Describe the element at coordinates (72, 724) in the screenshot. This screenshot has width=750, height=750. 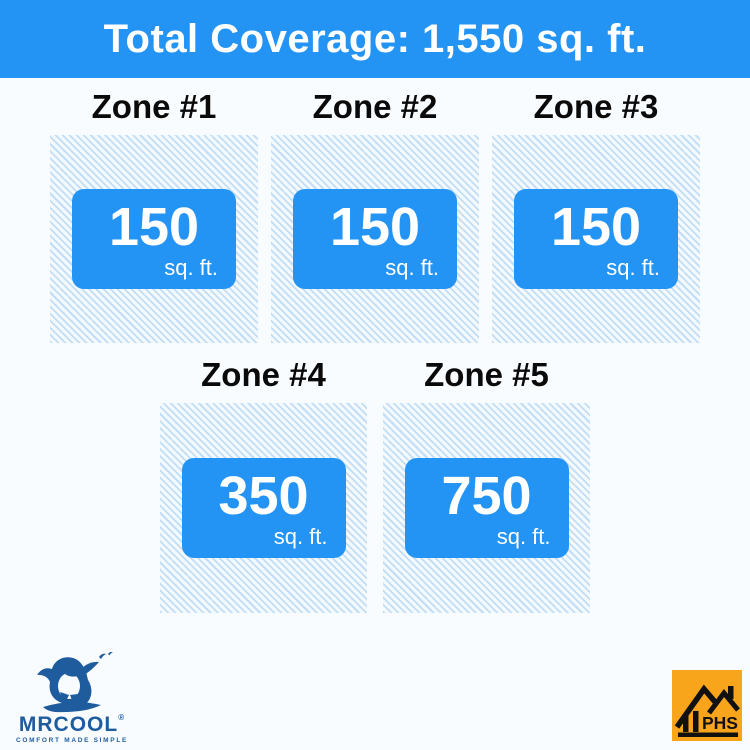
I see `mrcool-wordmark: MRCOOL®` at that location.